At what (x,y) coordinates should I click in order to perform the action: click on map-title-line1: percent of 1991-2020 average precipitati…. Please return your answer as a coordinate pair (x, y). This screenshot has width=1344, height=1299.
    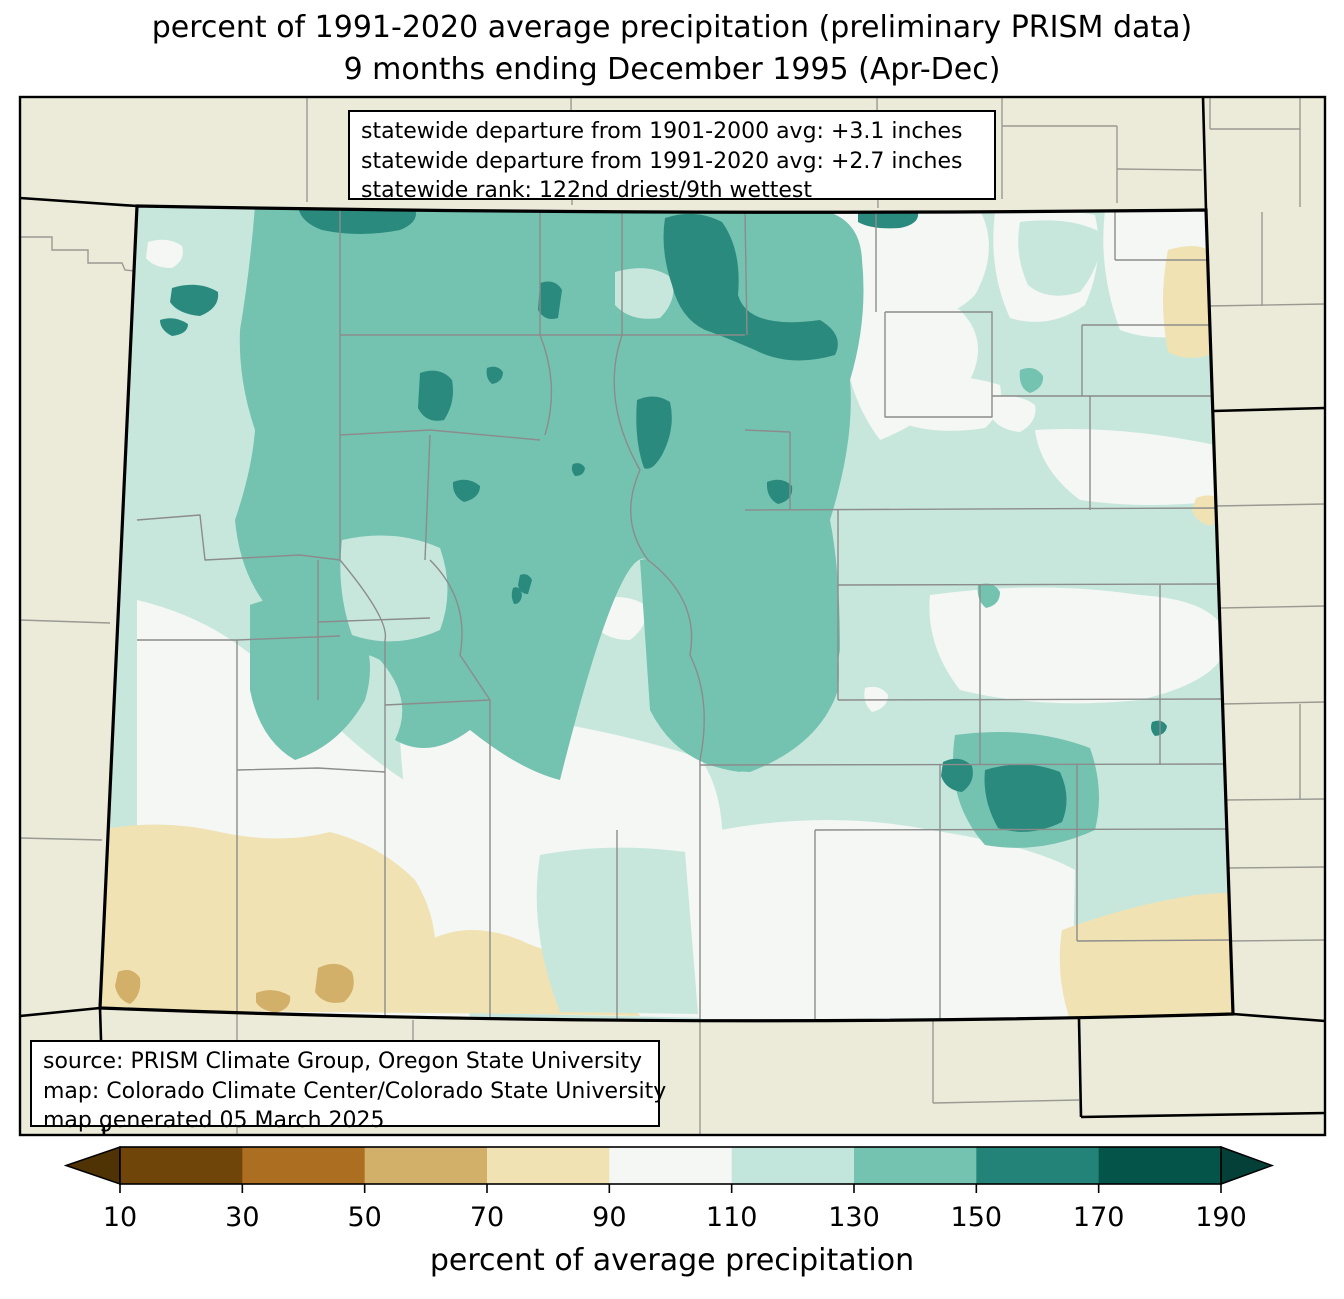
    Looking at the image, I should click on (672, 27).